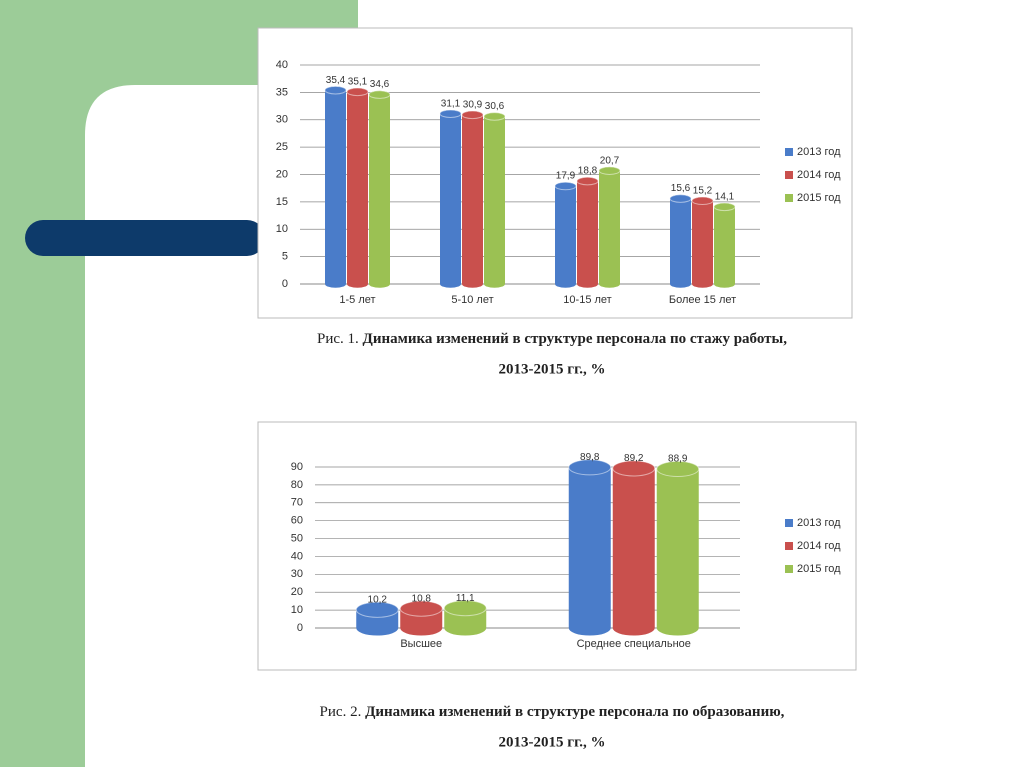  I want to click on x-tick-label: Более 15 лет, so click(702, 300).